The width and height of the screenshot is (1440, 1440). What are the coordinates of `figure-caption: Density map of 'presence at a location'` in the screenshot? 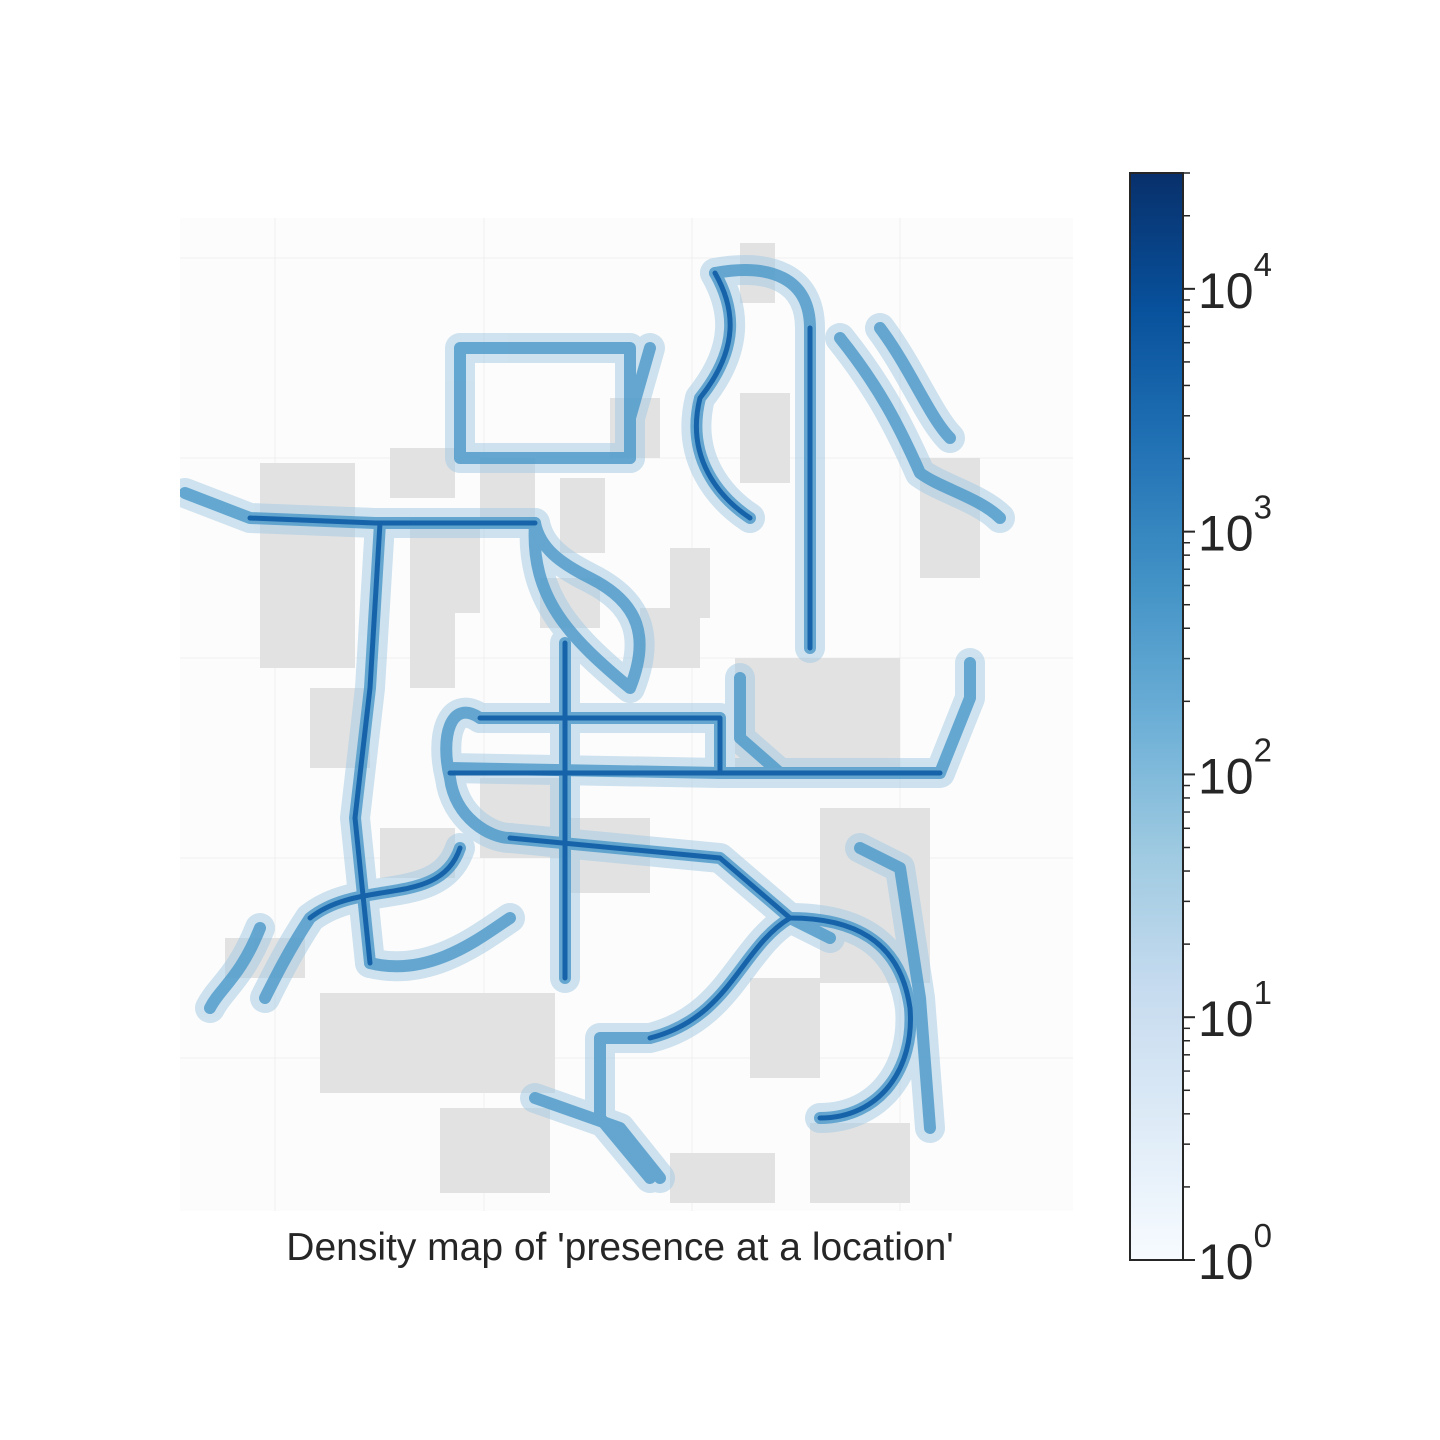 It's located at (620, 1247).